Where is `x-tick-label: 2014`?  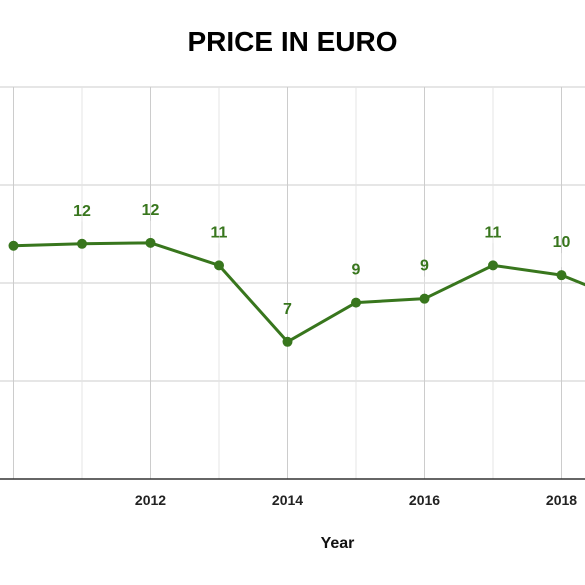
x-tick-label: 2014 is located at coordinates (287, 500).